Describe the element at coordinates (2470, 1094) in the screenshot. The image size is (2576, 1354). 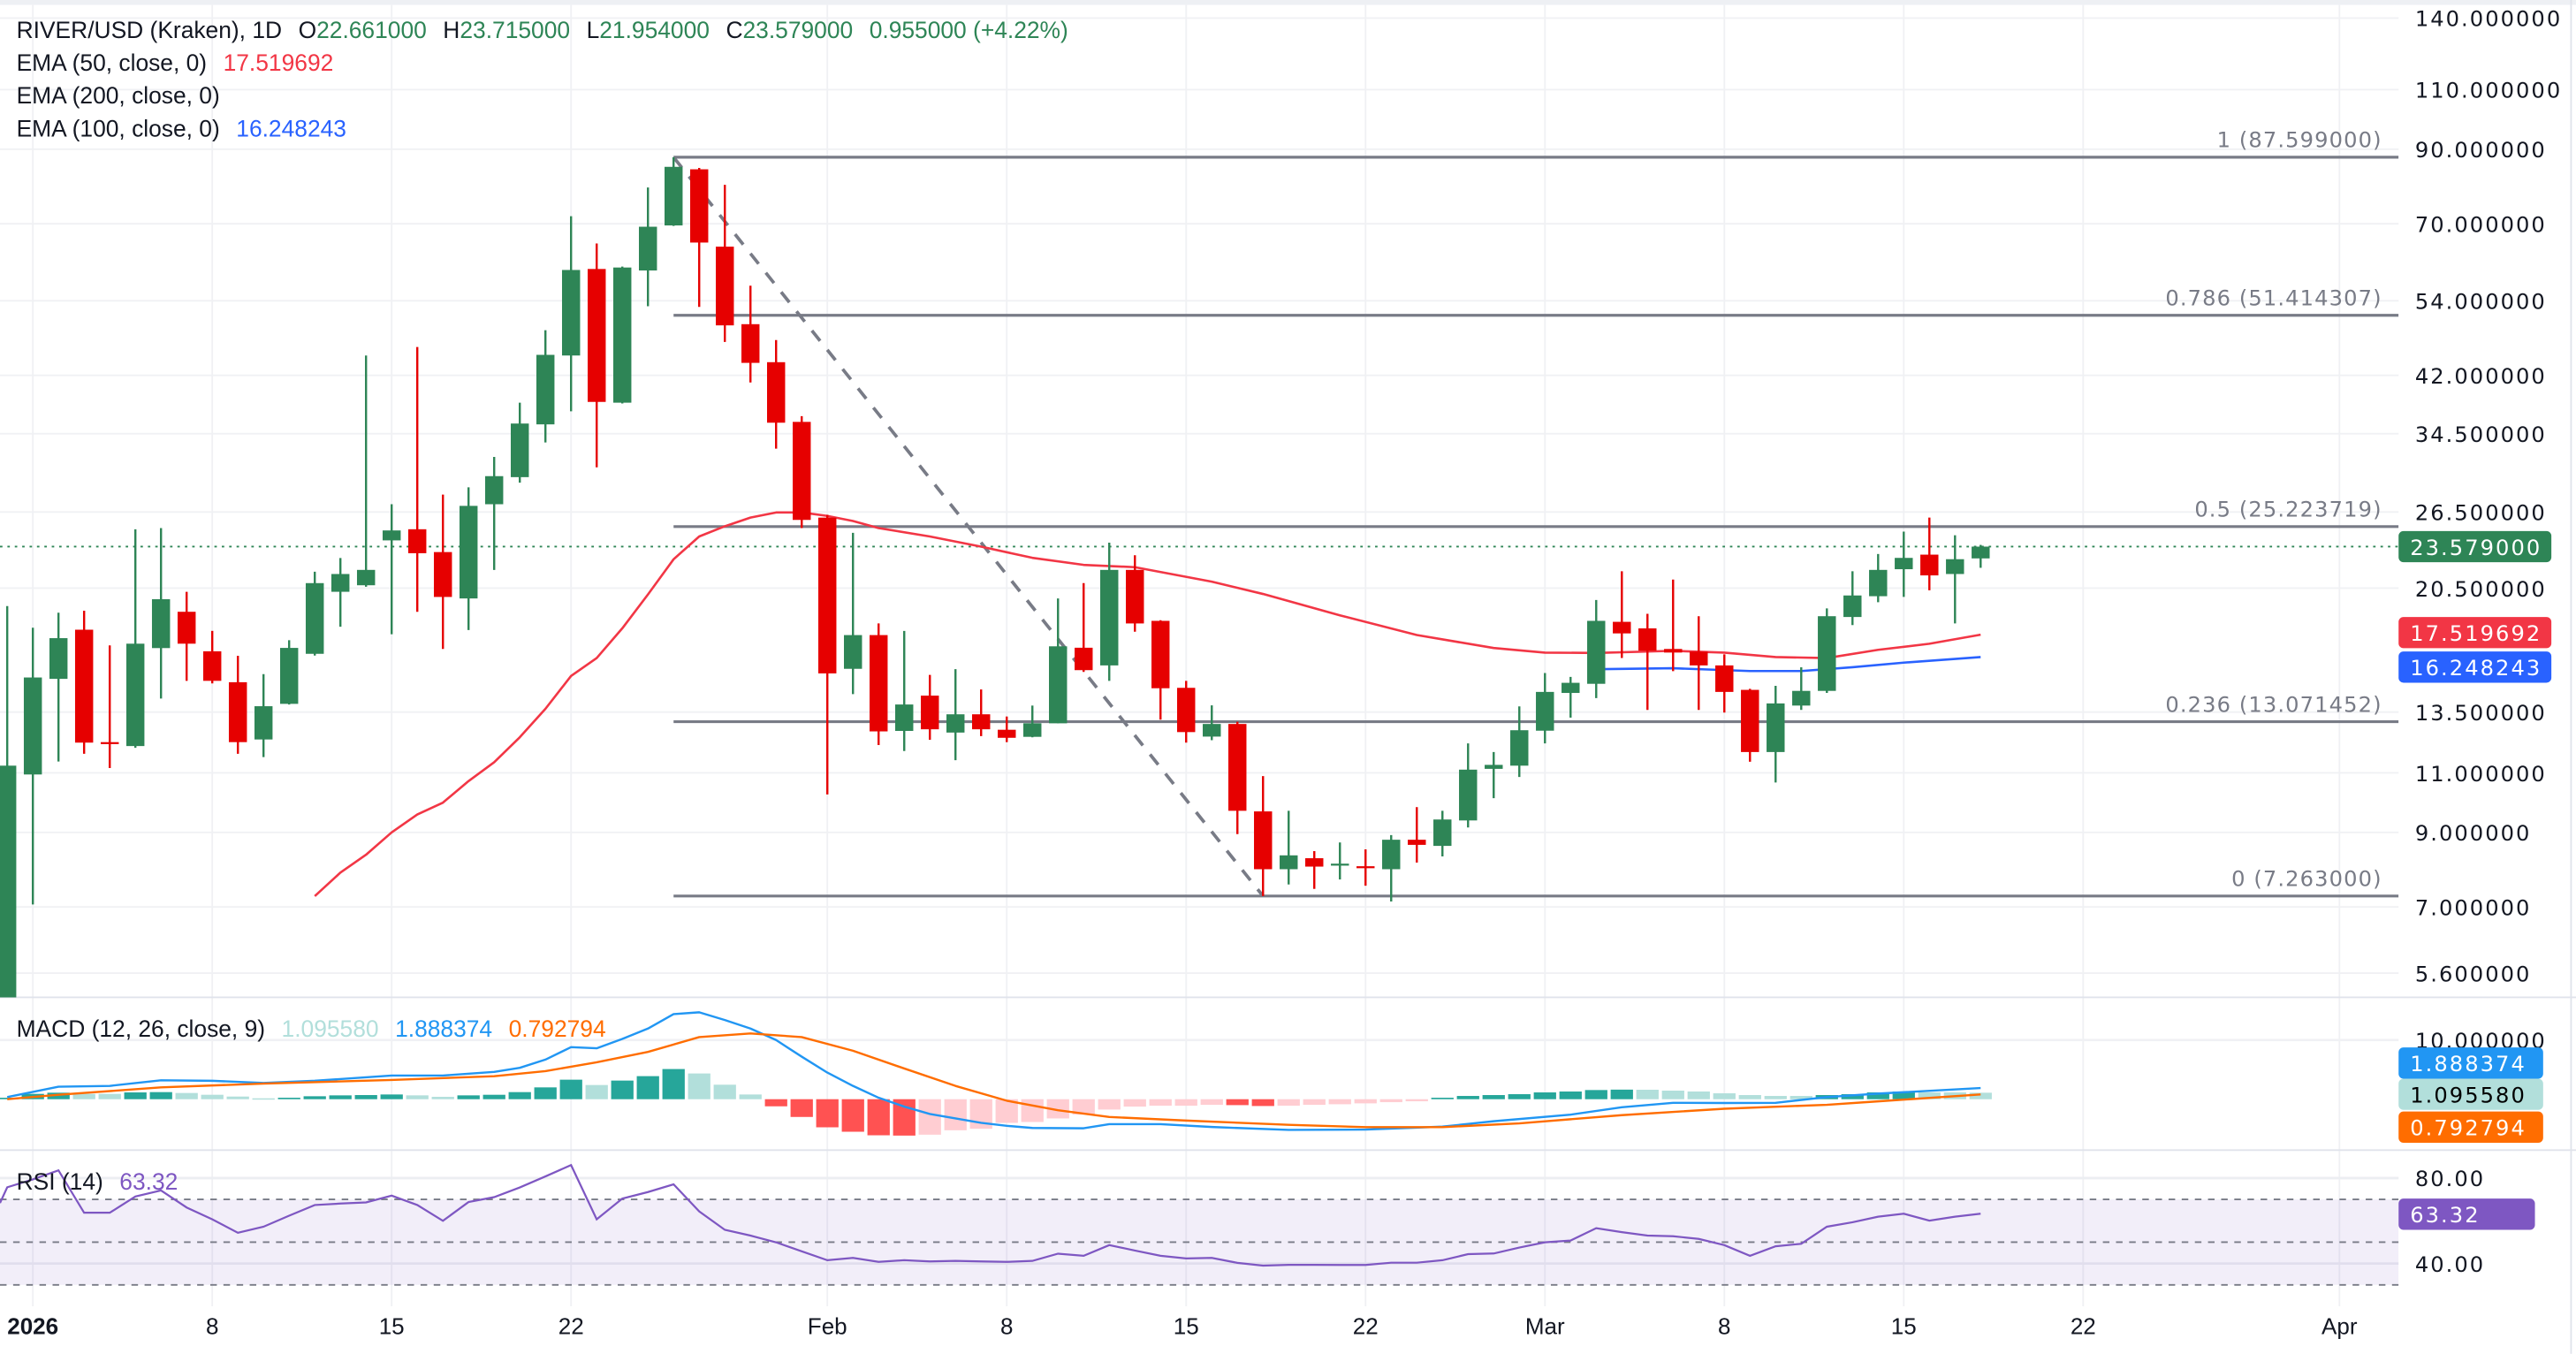
I see `macd-histogram-badge: 1.095580` at that location.